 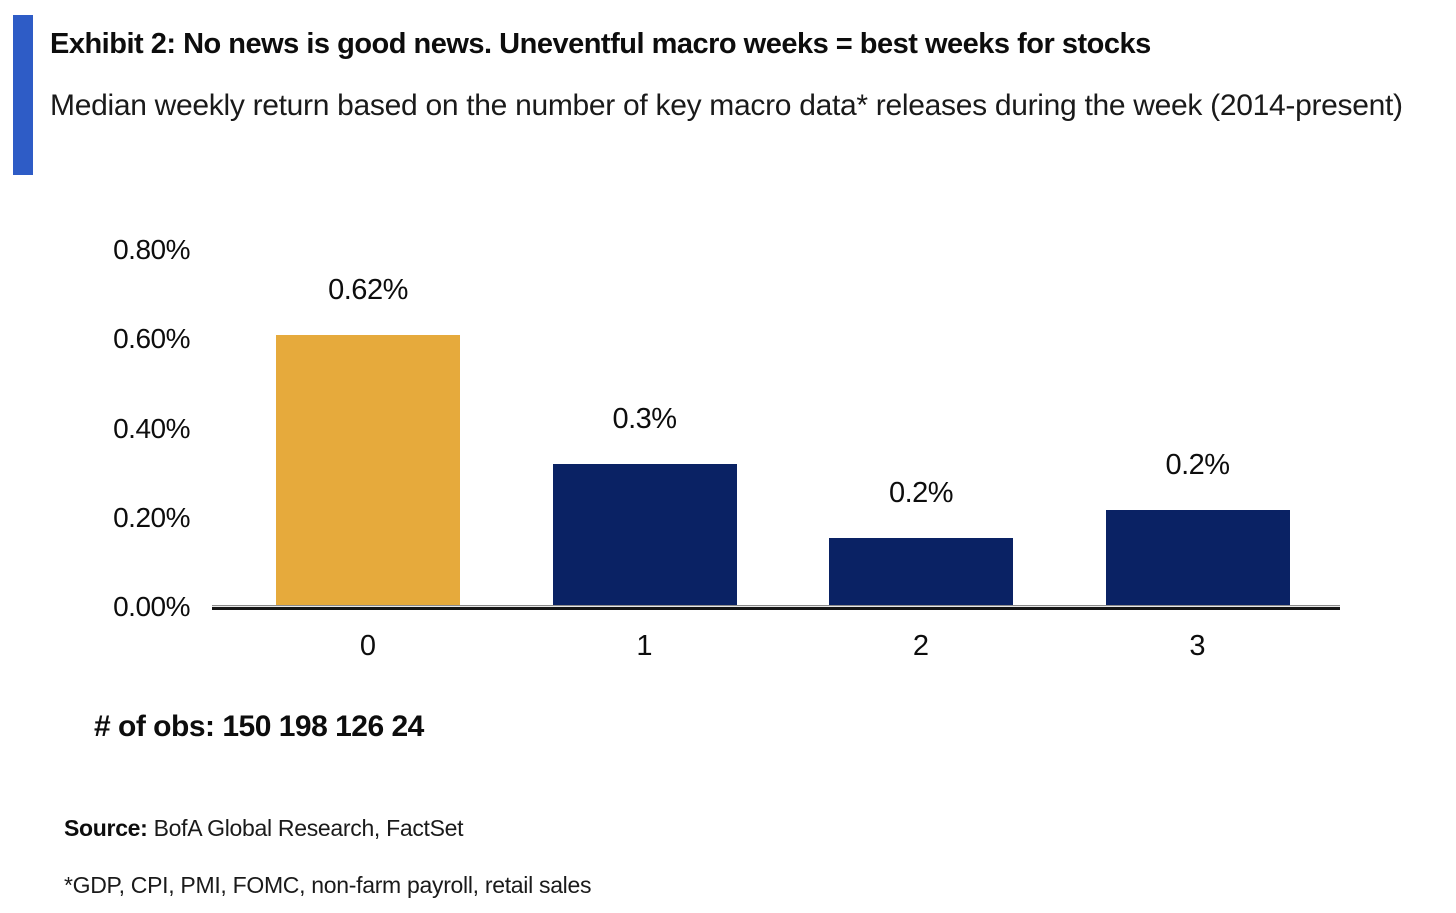 What do you see at coordinates (106, 828) in the screenshot?
I see `source-label: Source:` at bounding box center [106, 828].